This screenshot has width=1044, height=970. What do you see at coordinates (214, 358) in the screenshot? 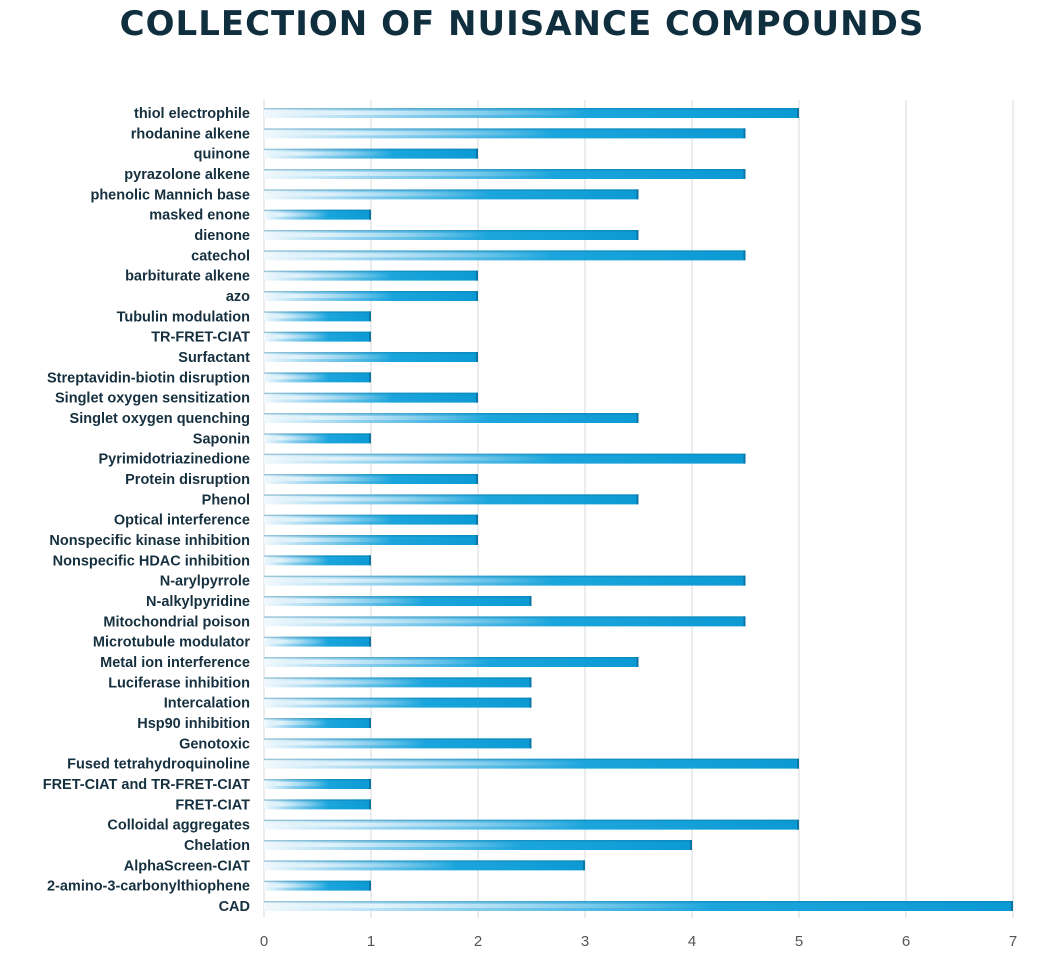
I see `category-label: Surfactant` at bounding box center [214, 358].